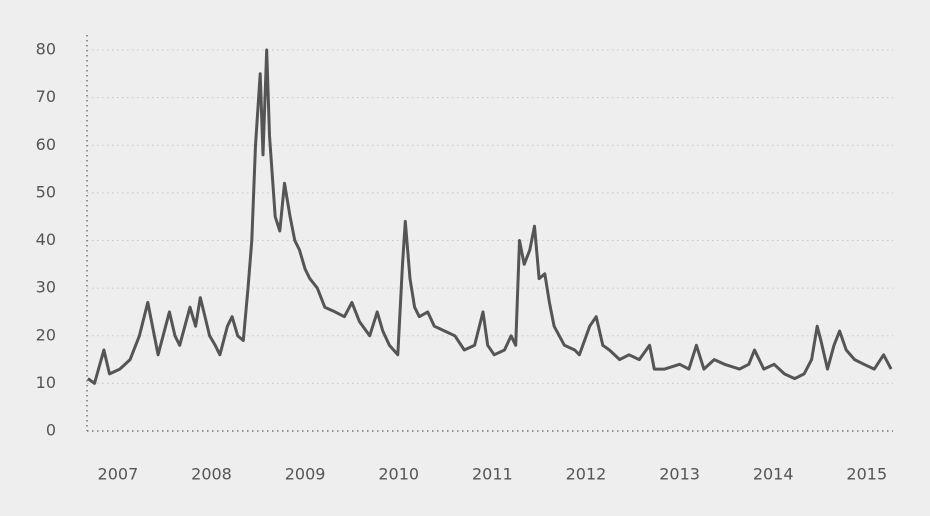 The image size is (930, 516). What do you see at coordinates (46, 49) in the screenshot?
I see `y-tick-label: 80` at bounding box center [46, 49].